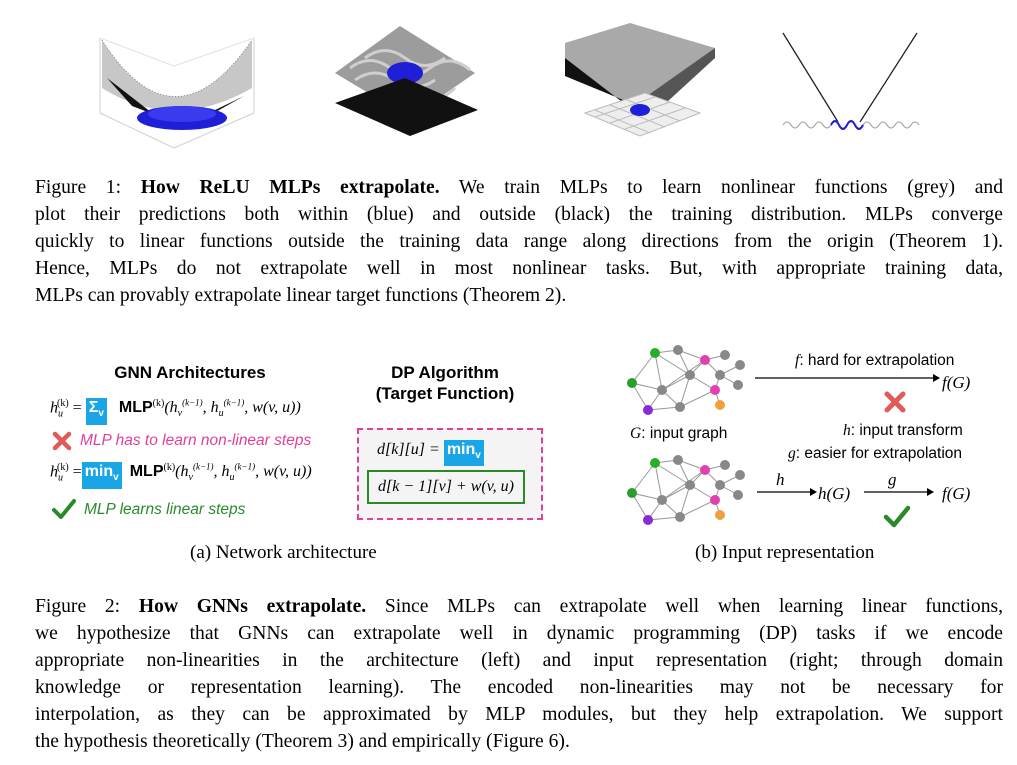 The width and height of the screenshot is (1017, 765). What do you see at coordinates (78, 606) in the screenshot?
I see `figure2-label: Figure 2:` at bounding box center [78, 606].